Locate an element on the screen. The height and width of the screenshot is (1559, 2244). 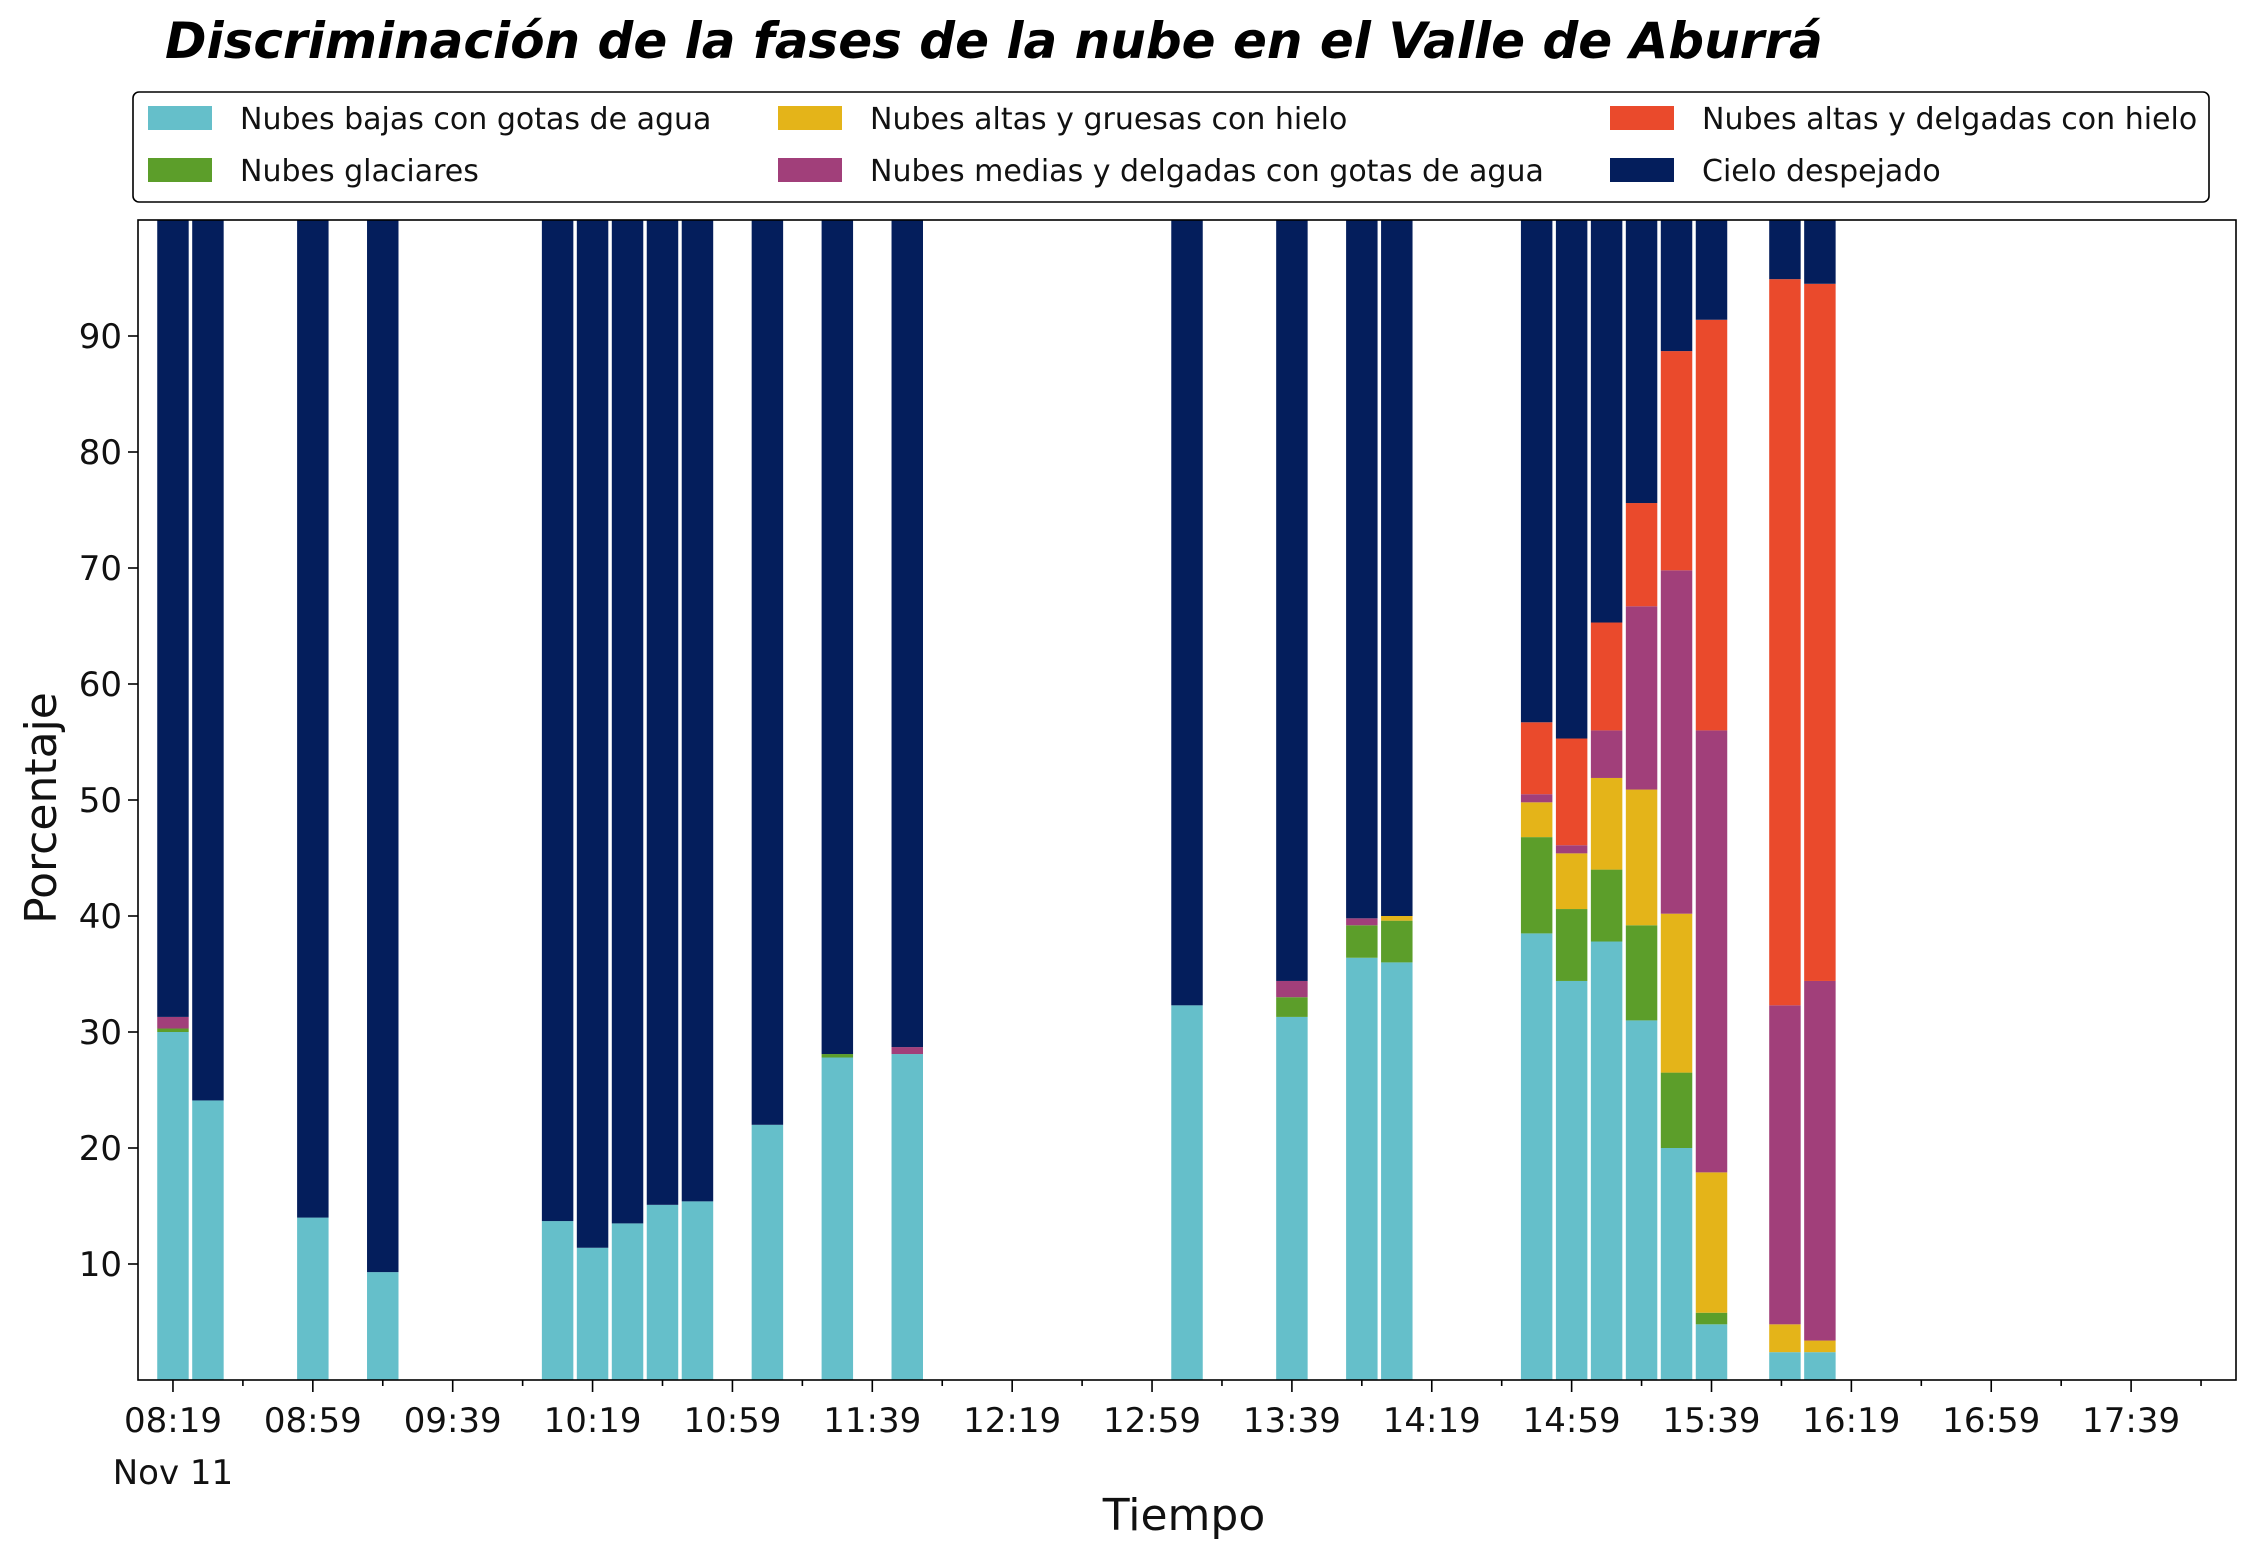
bar-segment-1459-s5 is located at coordinates (1571, 479).